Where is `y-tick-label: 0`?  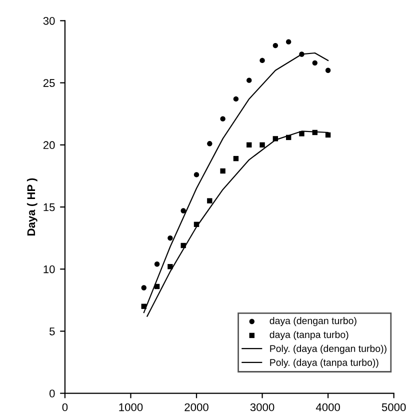
y-tick-label: 0 is located at coordinates (52, 394).